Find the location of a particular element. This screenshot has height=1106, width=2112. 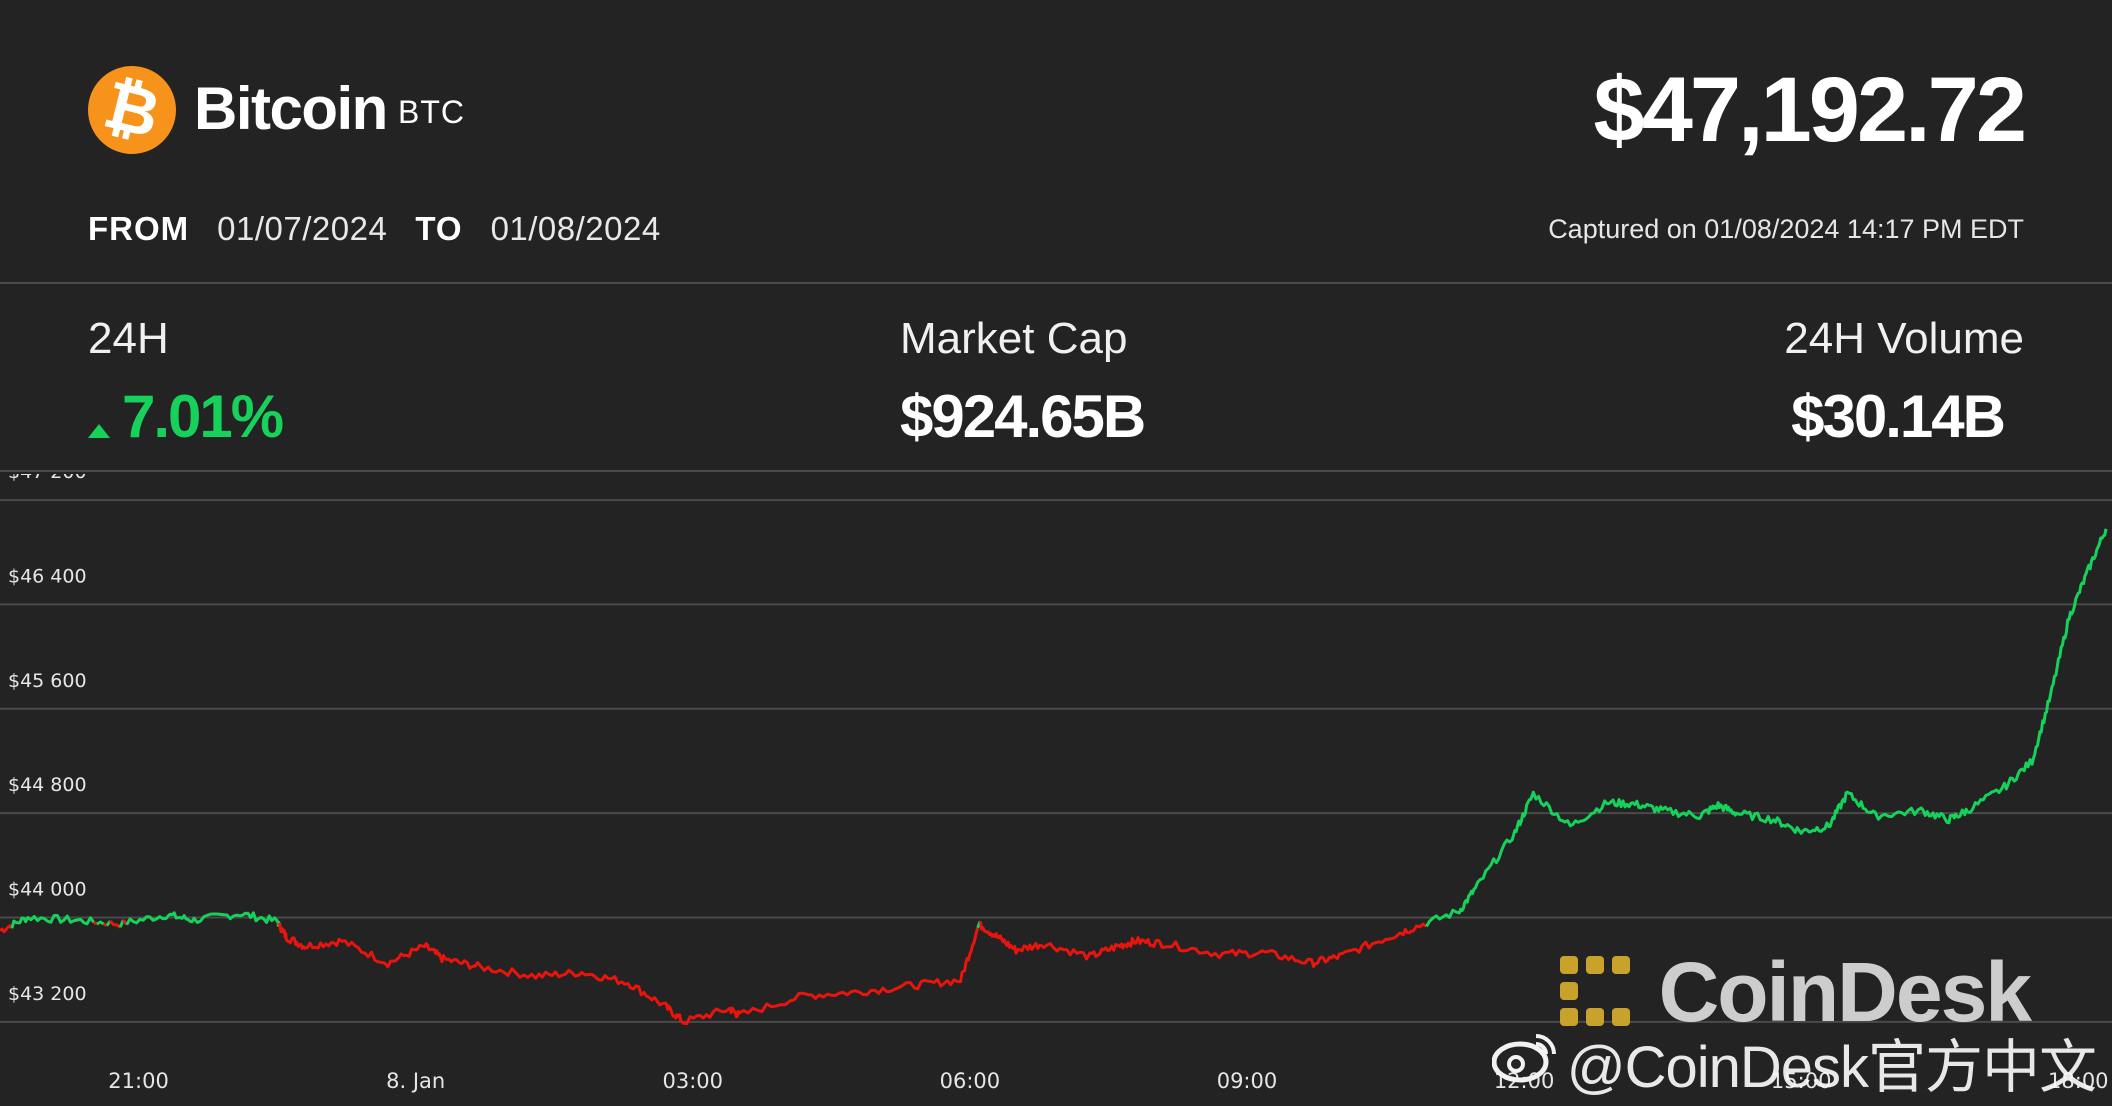

to-date: 01/08/2024 is located at coordinates (575, 228).